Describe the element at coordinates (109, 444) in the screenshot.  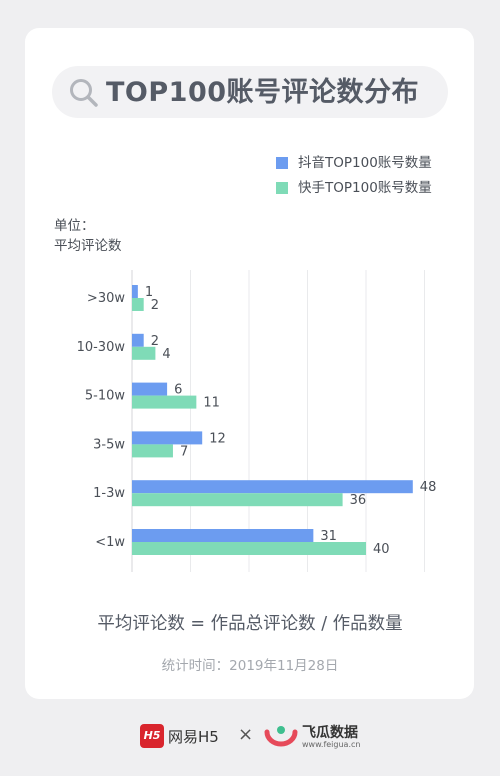
I see `category-label: 3-5w` at that location.